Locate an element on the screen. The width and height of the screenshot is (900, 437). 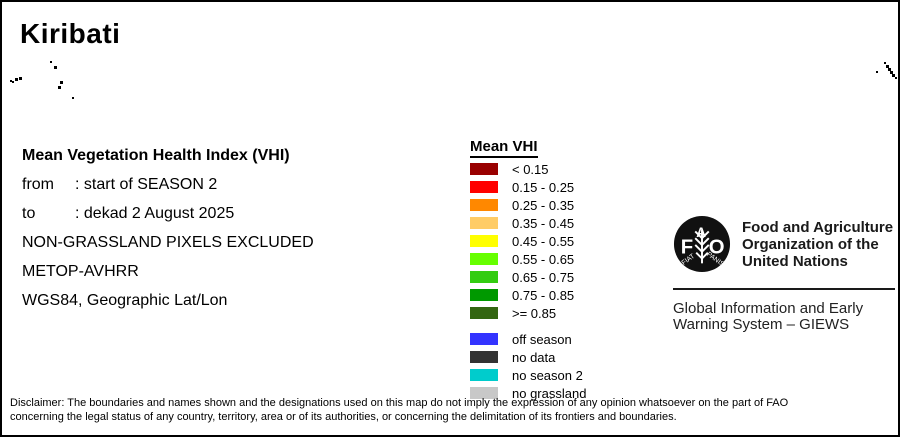
legend-extra-rows: off season no data no season 2 no grassland is located at coordinates (528, 366).